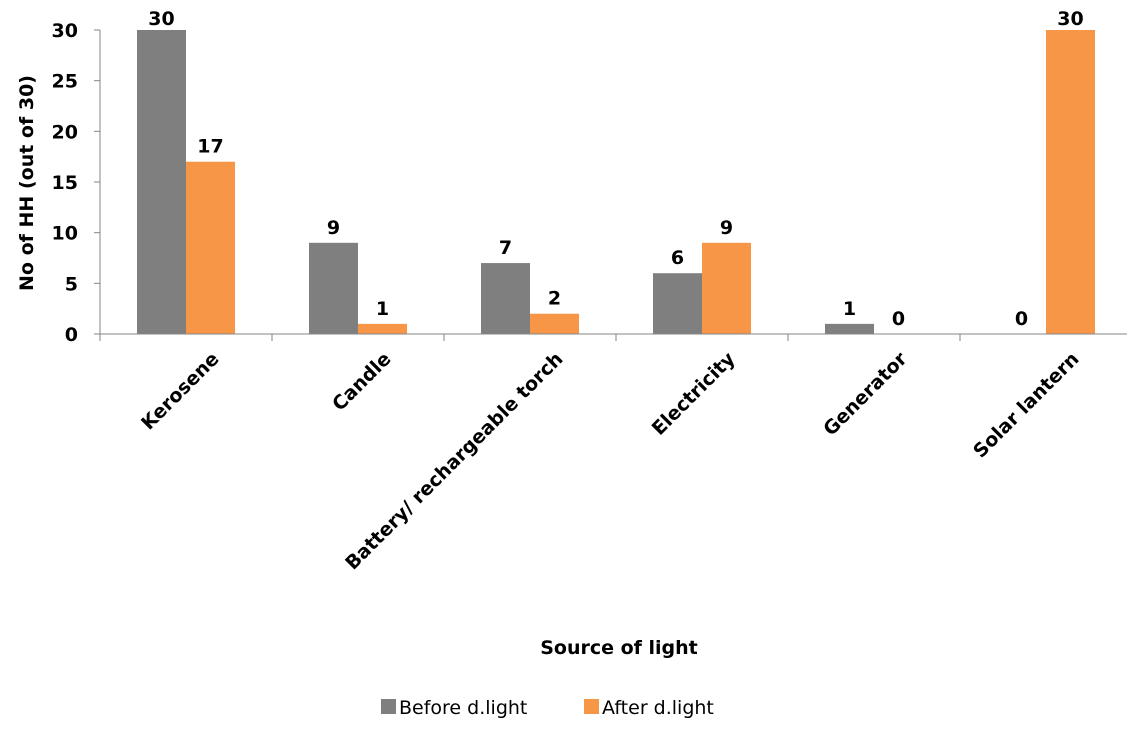  What do you see at coordinates (554, 299) in the screenshot?
I see `data-label: 2` at bounding box center [554, 299].